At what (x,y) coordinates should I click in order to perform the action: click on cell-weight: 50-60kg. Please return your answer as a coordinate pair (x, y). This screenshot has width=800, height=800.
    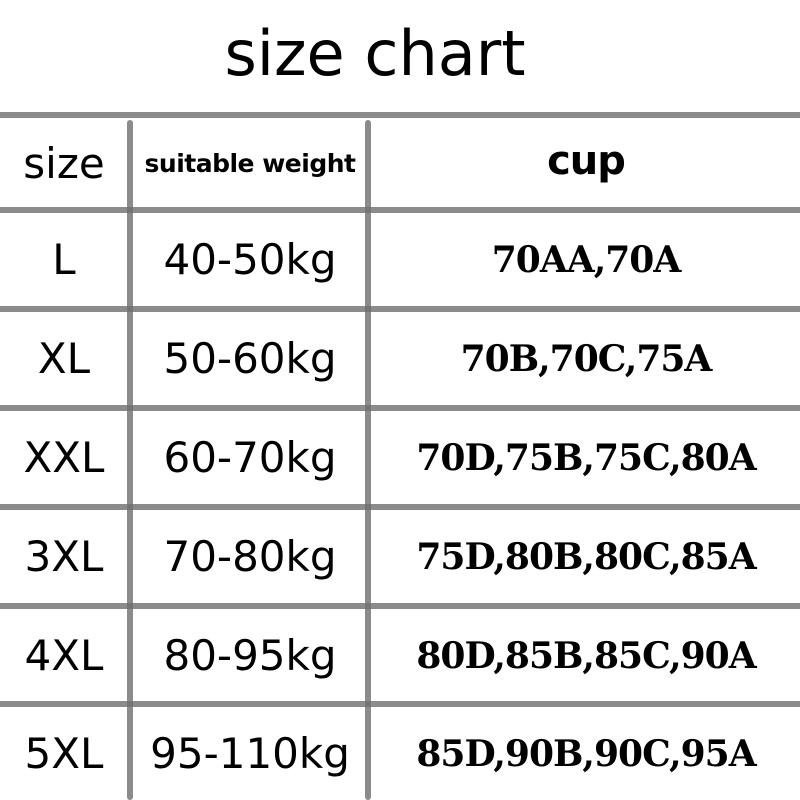
    Looking at the image, I should click on (250, 358).